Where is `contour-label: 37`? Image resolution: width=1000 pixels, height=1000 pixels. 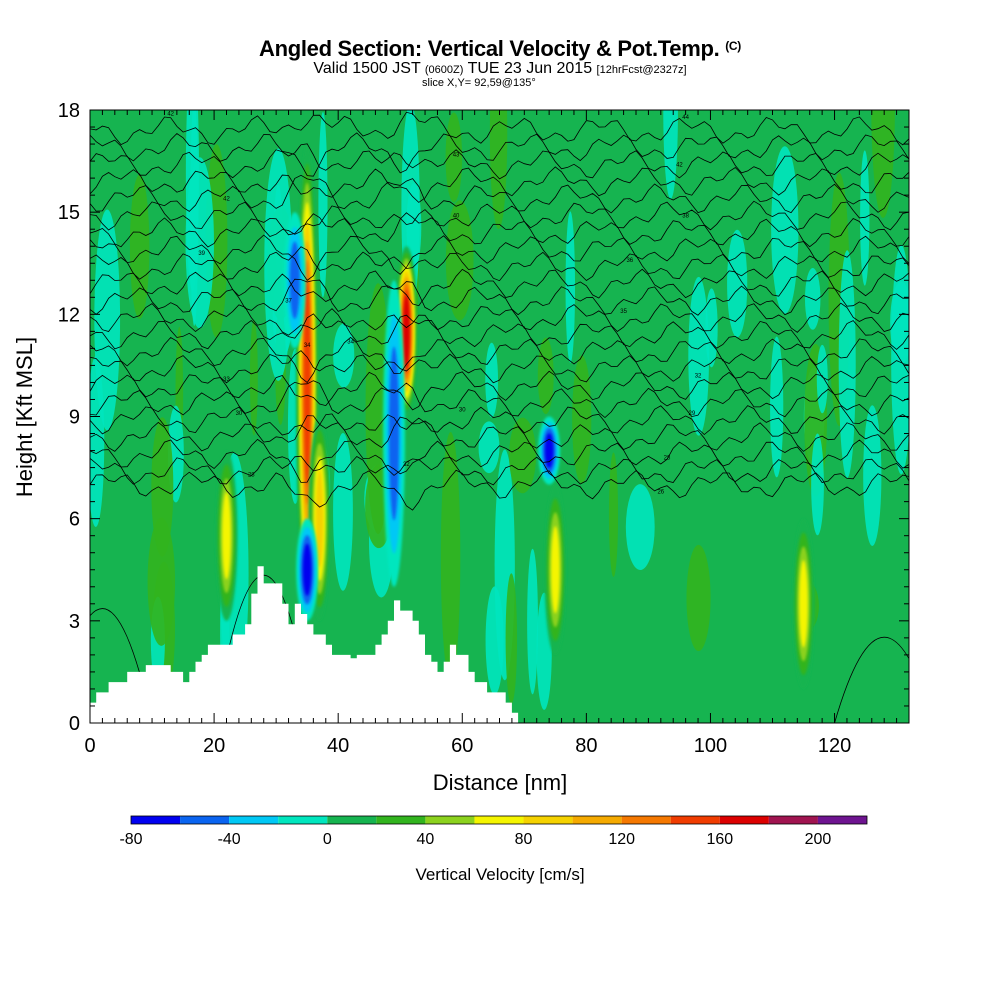 contour-label: 37 is located at coordinates (288, 302).